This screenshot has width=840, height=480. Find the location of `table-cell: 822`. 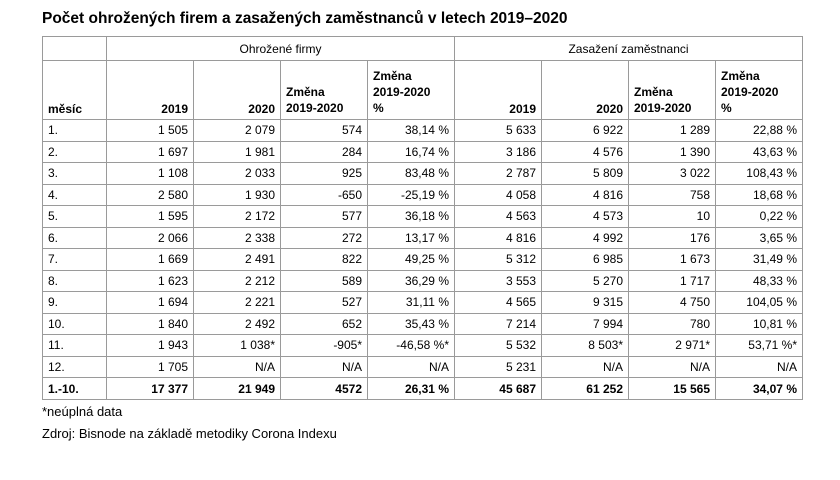

table-cell: 822 is located at coordinates (324, 259).